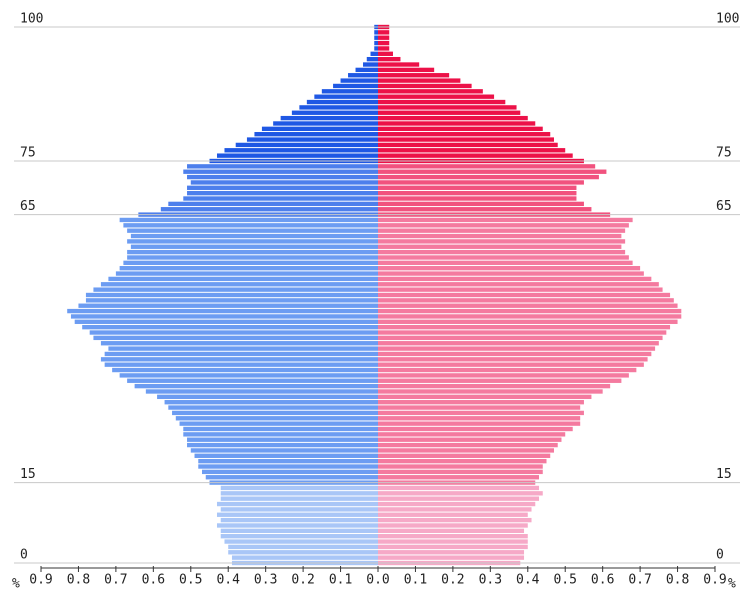 Image resolution: width=747 pixels, height=596 pixels. Describe the element at coordinates (724, 206) in the screenshot. I see `y-tick-label: 65` at that location.